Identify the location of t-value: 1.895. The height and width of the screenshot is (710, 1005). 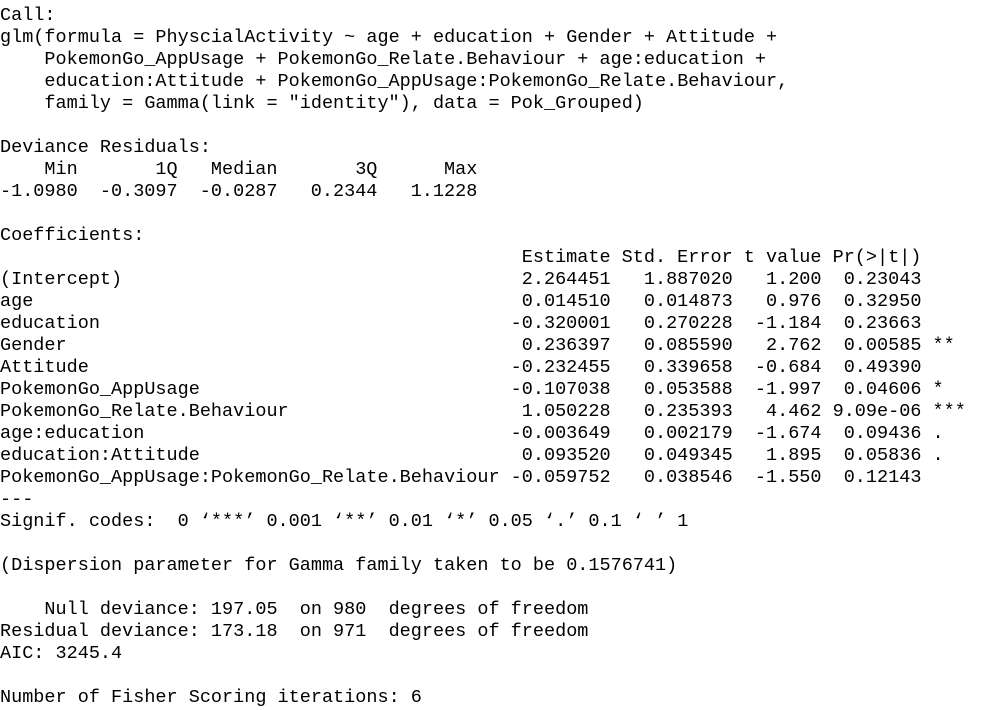
(794, 455).